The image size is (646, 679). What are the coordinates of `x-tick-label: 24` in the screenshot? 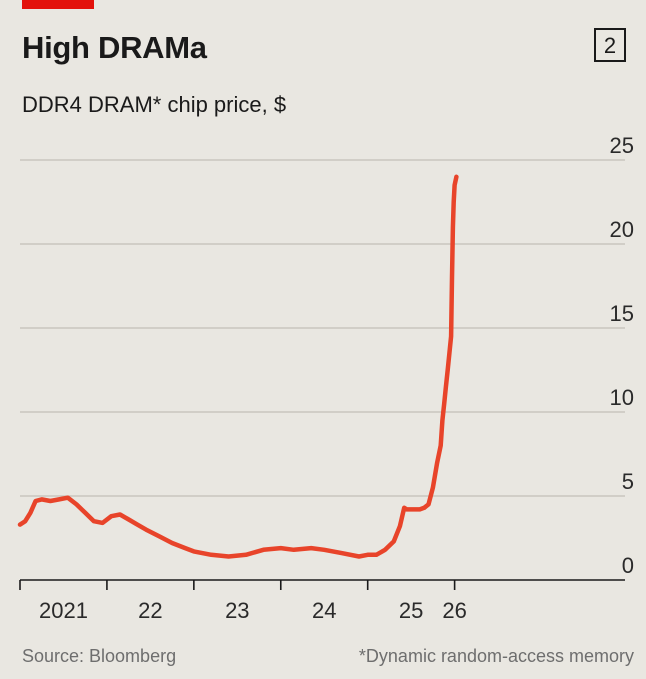 It's located at (324, 610).